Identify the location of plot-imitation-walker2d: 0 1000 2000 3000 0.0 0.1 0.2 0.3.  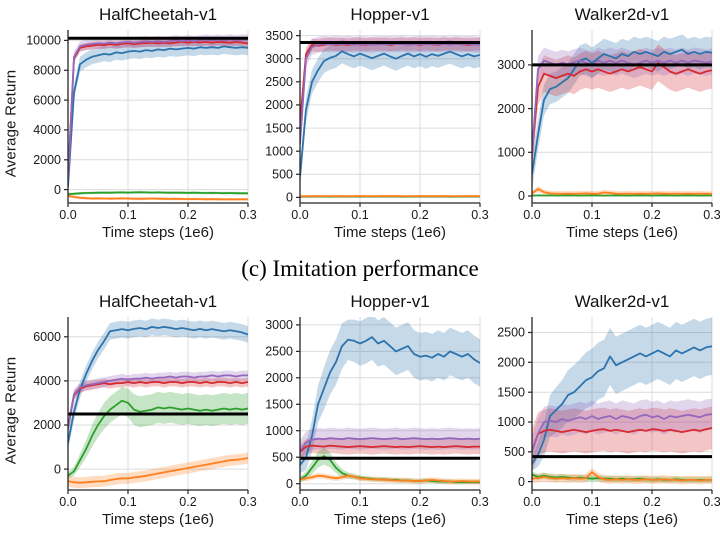
(608, 126).